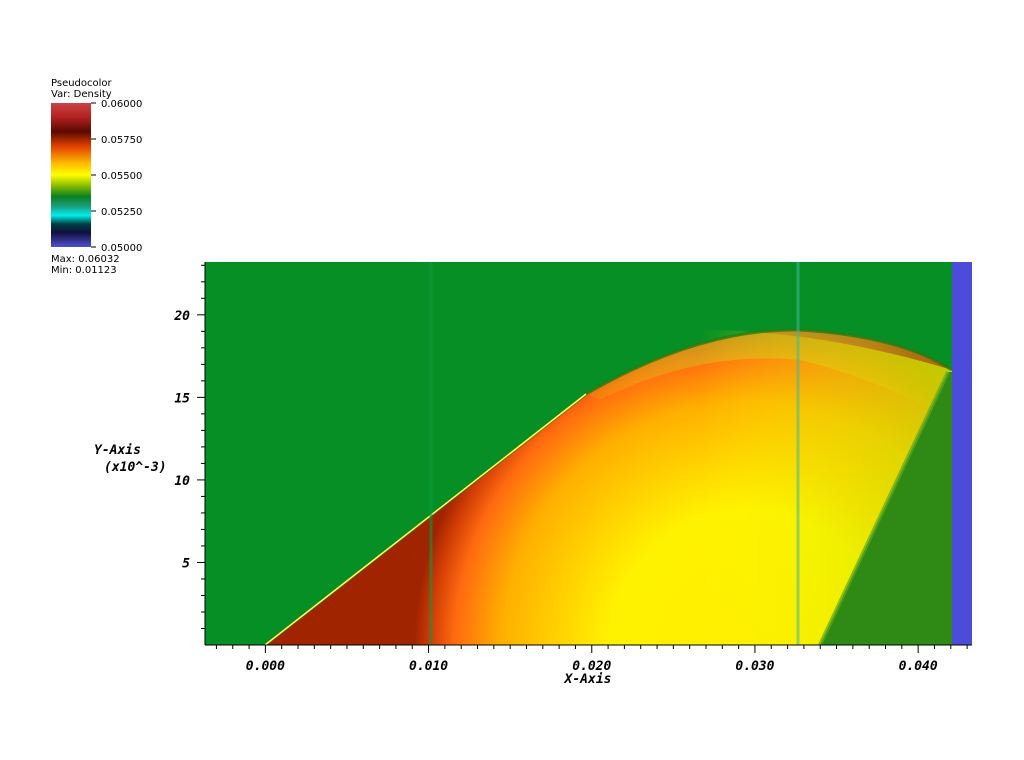 The height and width of the screenshot is (760, 1024). What do you see at coordinates (117, 450) in the screenshot?
I see `y-axis-title: Y-Axis` at bounding box center [117, 450].